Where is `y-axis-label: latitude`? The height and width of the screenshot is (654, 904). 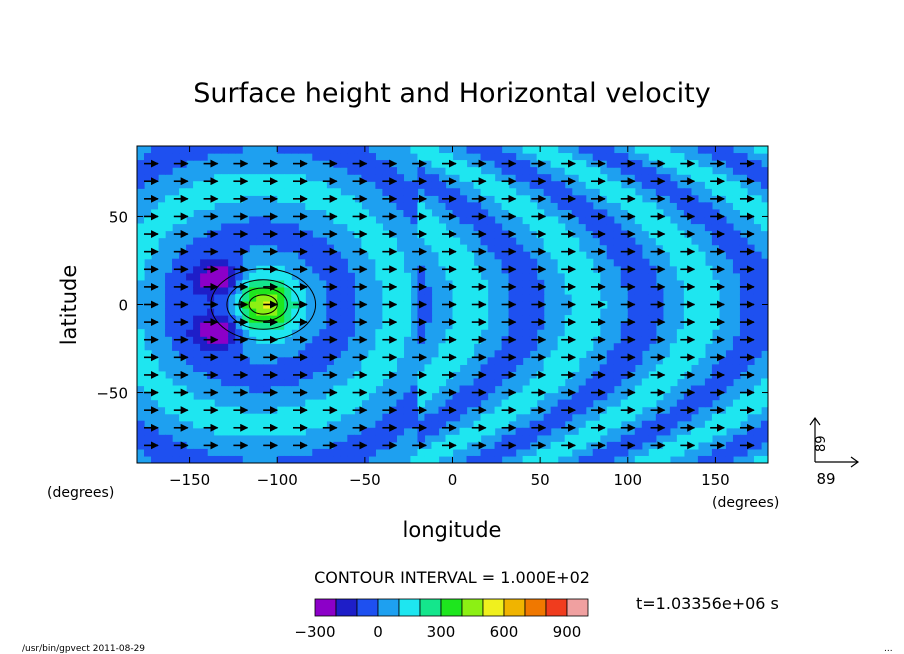 y-axis-label: latitude is located at coordinates (69, 305).